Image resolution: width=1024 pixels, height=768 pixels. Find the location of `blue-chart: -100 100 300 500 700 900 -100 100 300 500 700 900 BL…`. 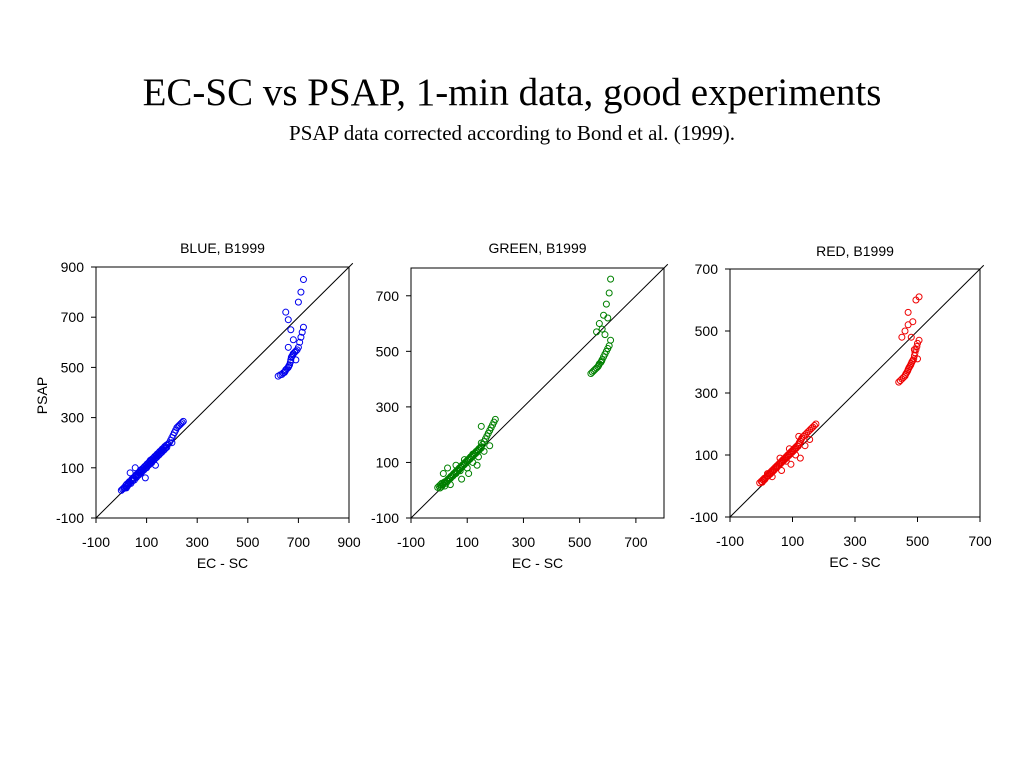

blue-chart: -100 100 300 500 700 900 -100 100 300 500 700 900 BL… is located at coordinates (197, 405).